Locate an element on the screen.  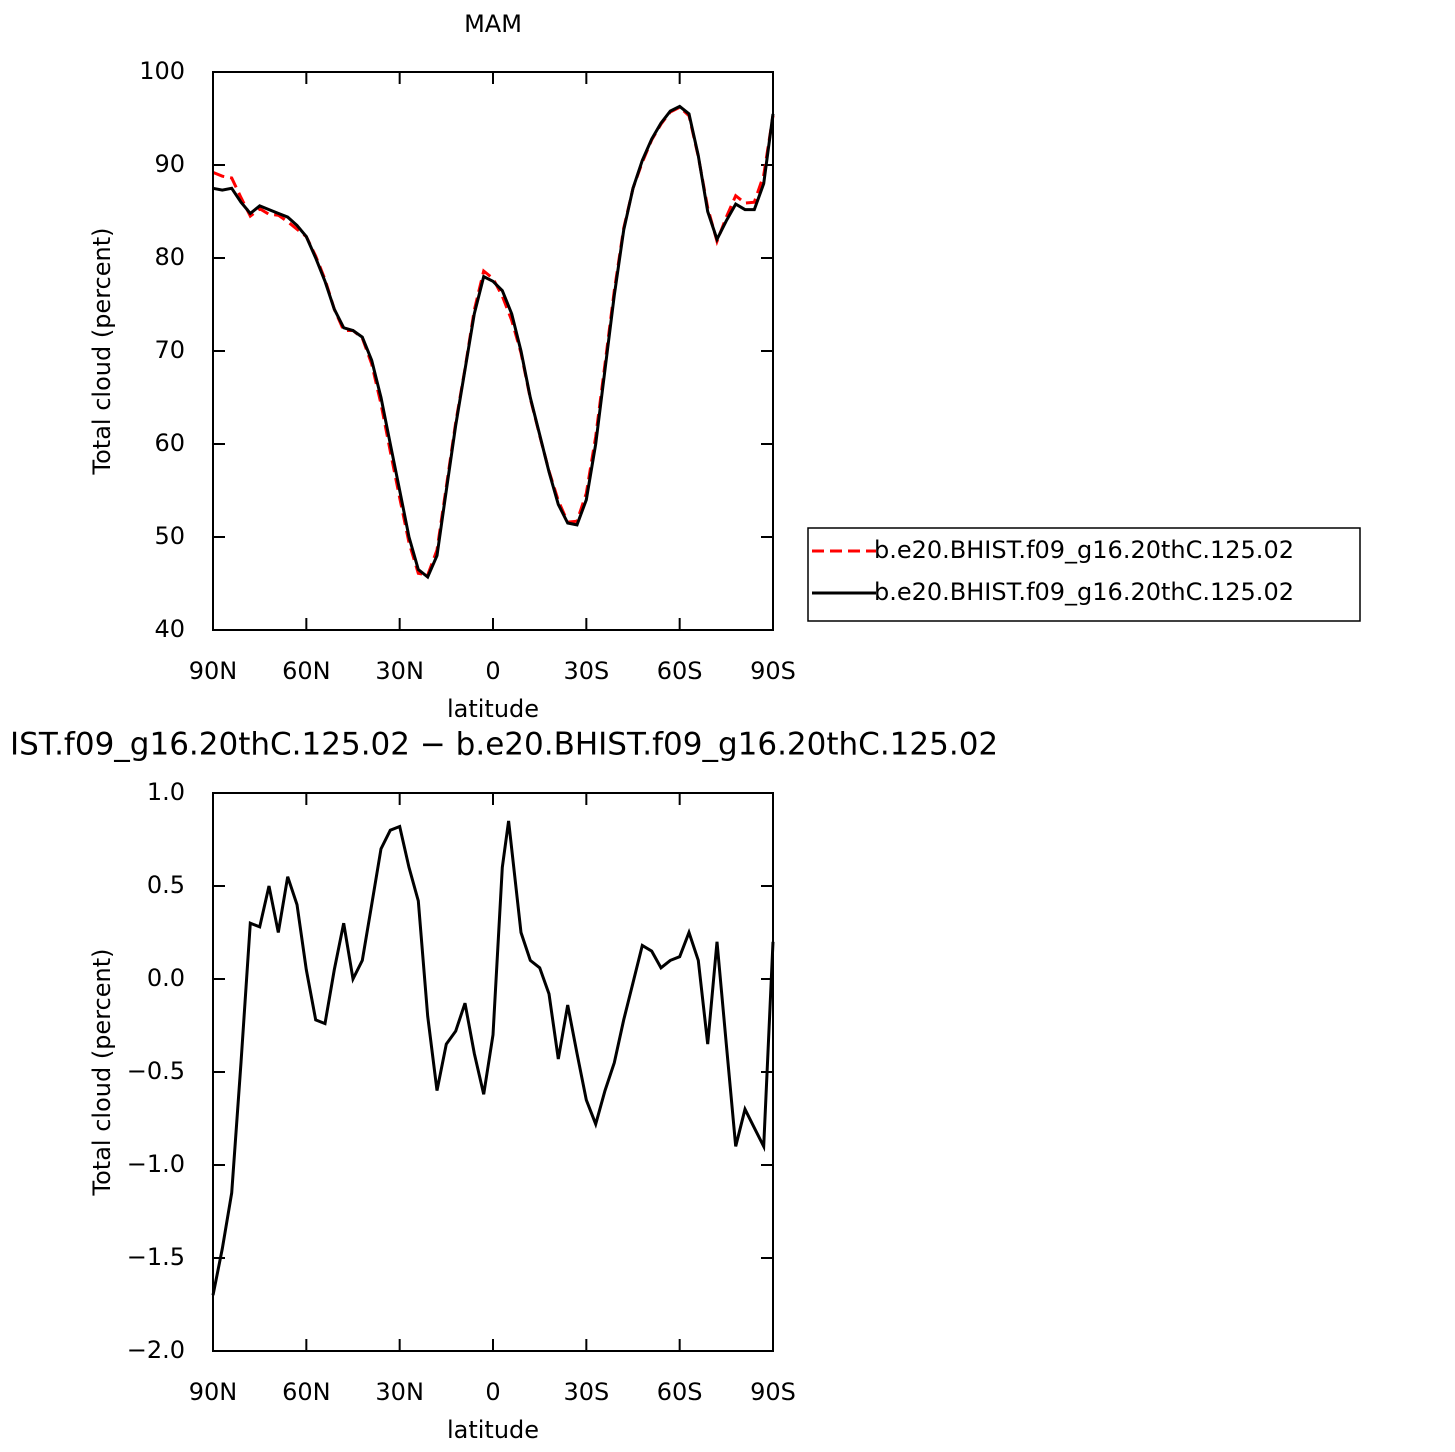
y-tick-label: 50 is located at coordinates (169, 536).